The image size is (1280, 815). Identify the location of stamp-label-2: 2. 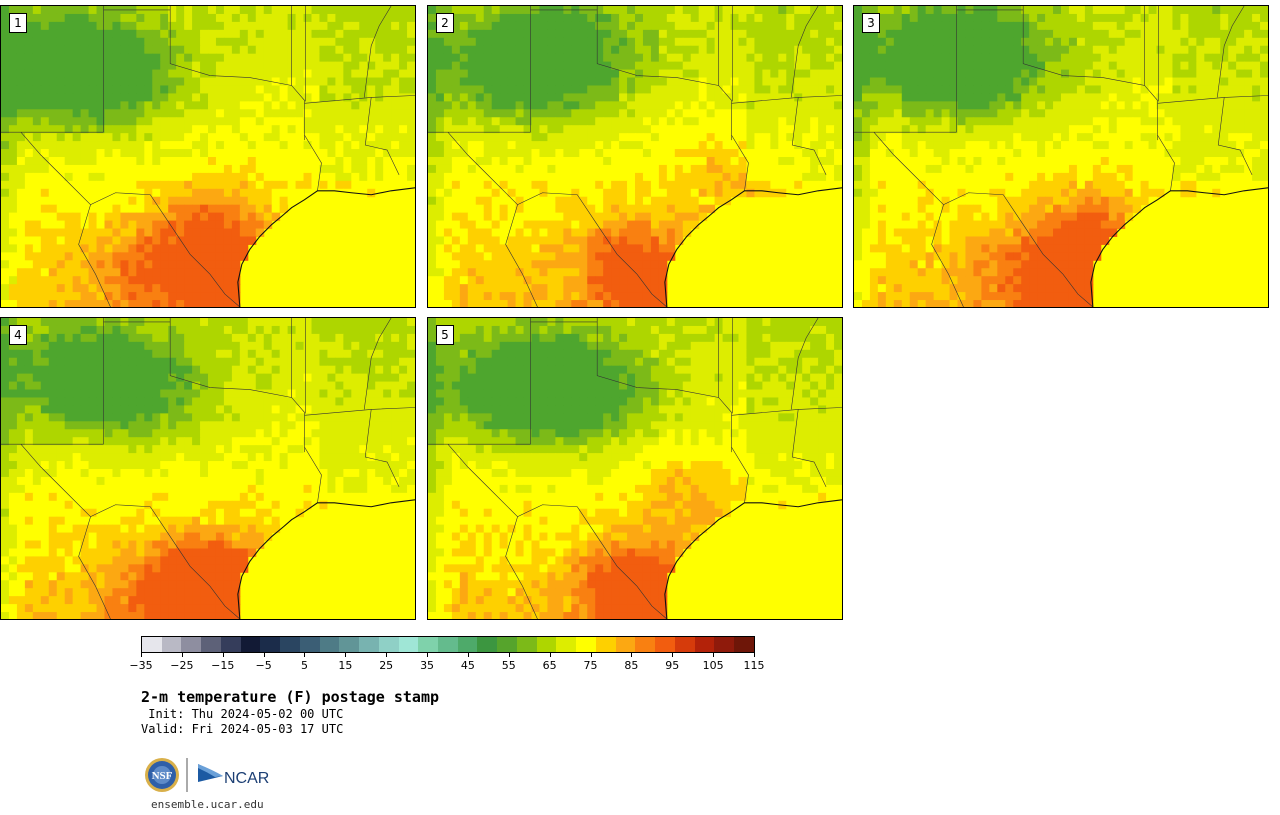
(445, 23).